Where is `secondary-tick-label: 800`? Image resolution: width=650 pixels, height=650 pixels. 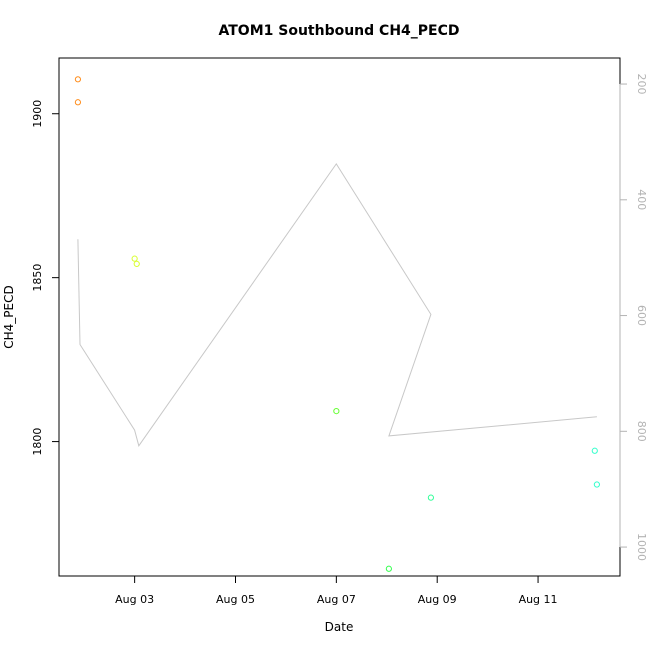
secondary-tick-label: 800 is located at coordinates (641, 431).